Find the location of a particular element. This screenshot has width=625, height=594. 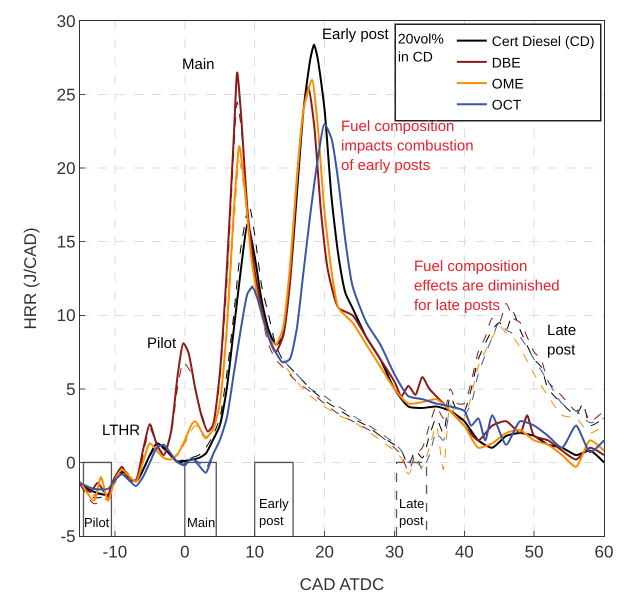

x-tick-label: 40 is located at coordinates (464, 552).